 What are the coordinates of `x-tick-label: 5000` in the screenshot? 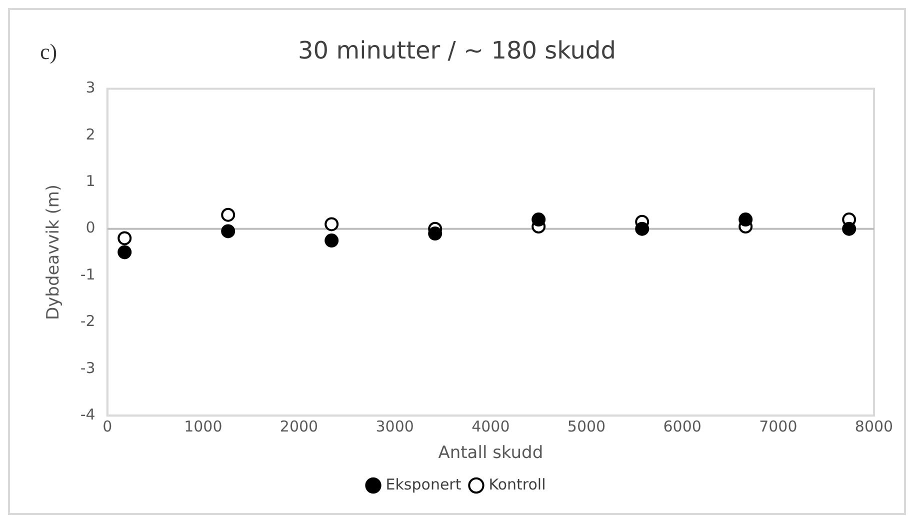 It's located at (586, 426).